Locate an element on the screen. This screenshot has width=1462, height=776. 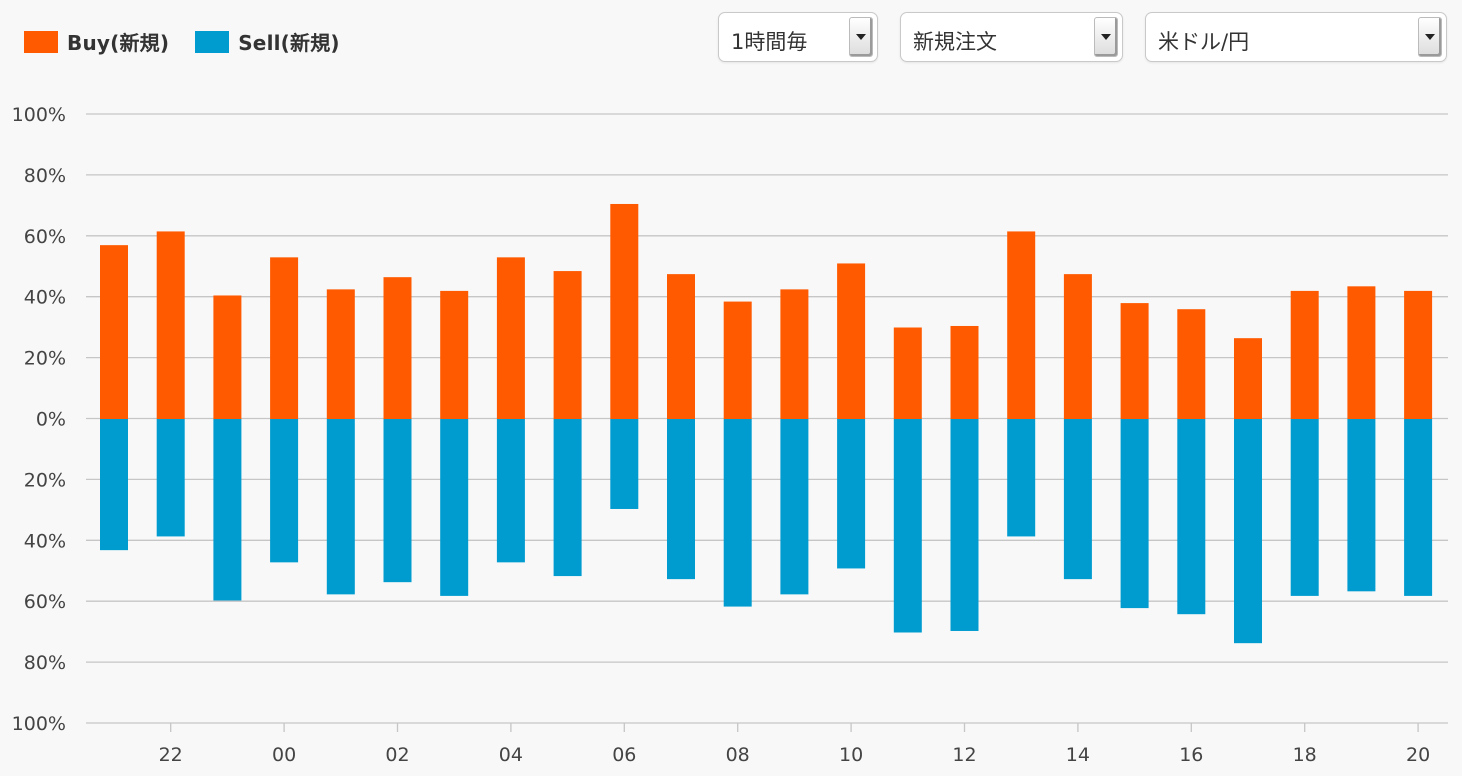
legend-item-buy: Buy(新規) is located at coordinates (96, 41).